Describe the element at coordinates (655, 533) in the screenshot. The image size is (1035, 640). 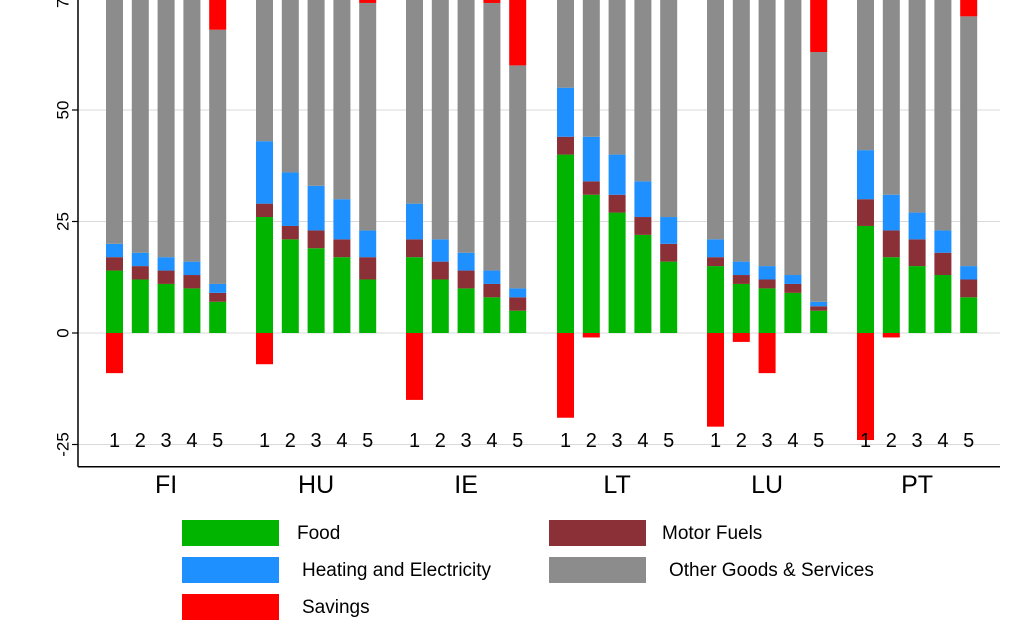
I see `legend-item-motor-fuels: Motor Fuels` at that location.